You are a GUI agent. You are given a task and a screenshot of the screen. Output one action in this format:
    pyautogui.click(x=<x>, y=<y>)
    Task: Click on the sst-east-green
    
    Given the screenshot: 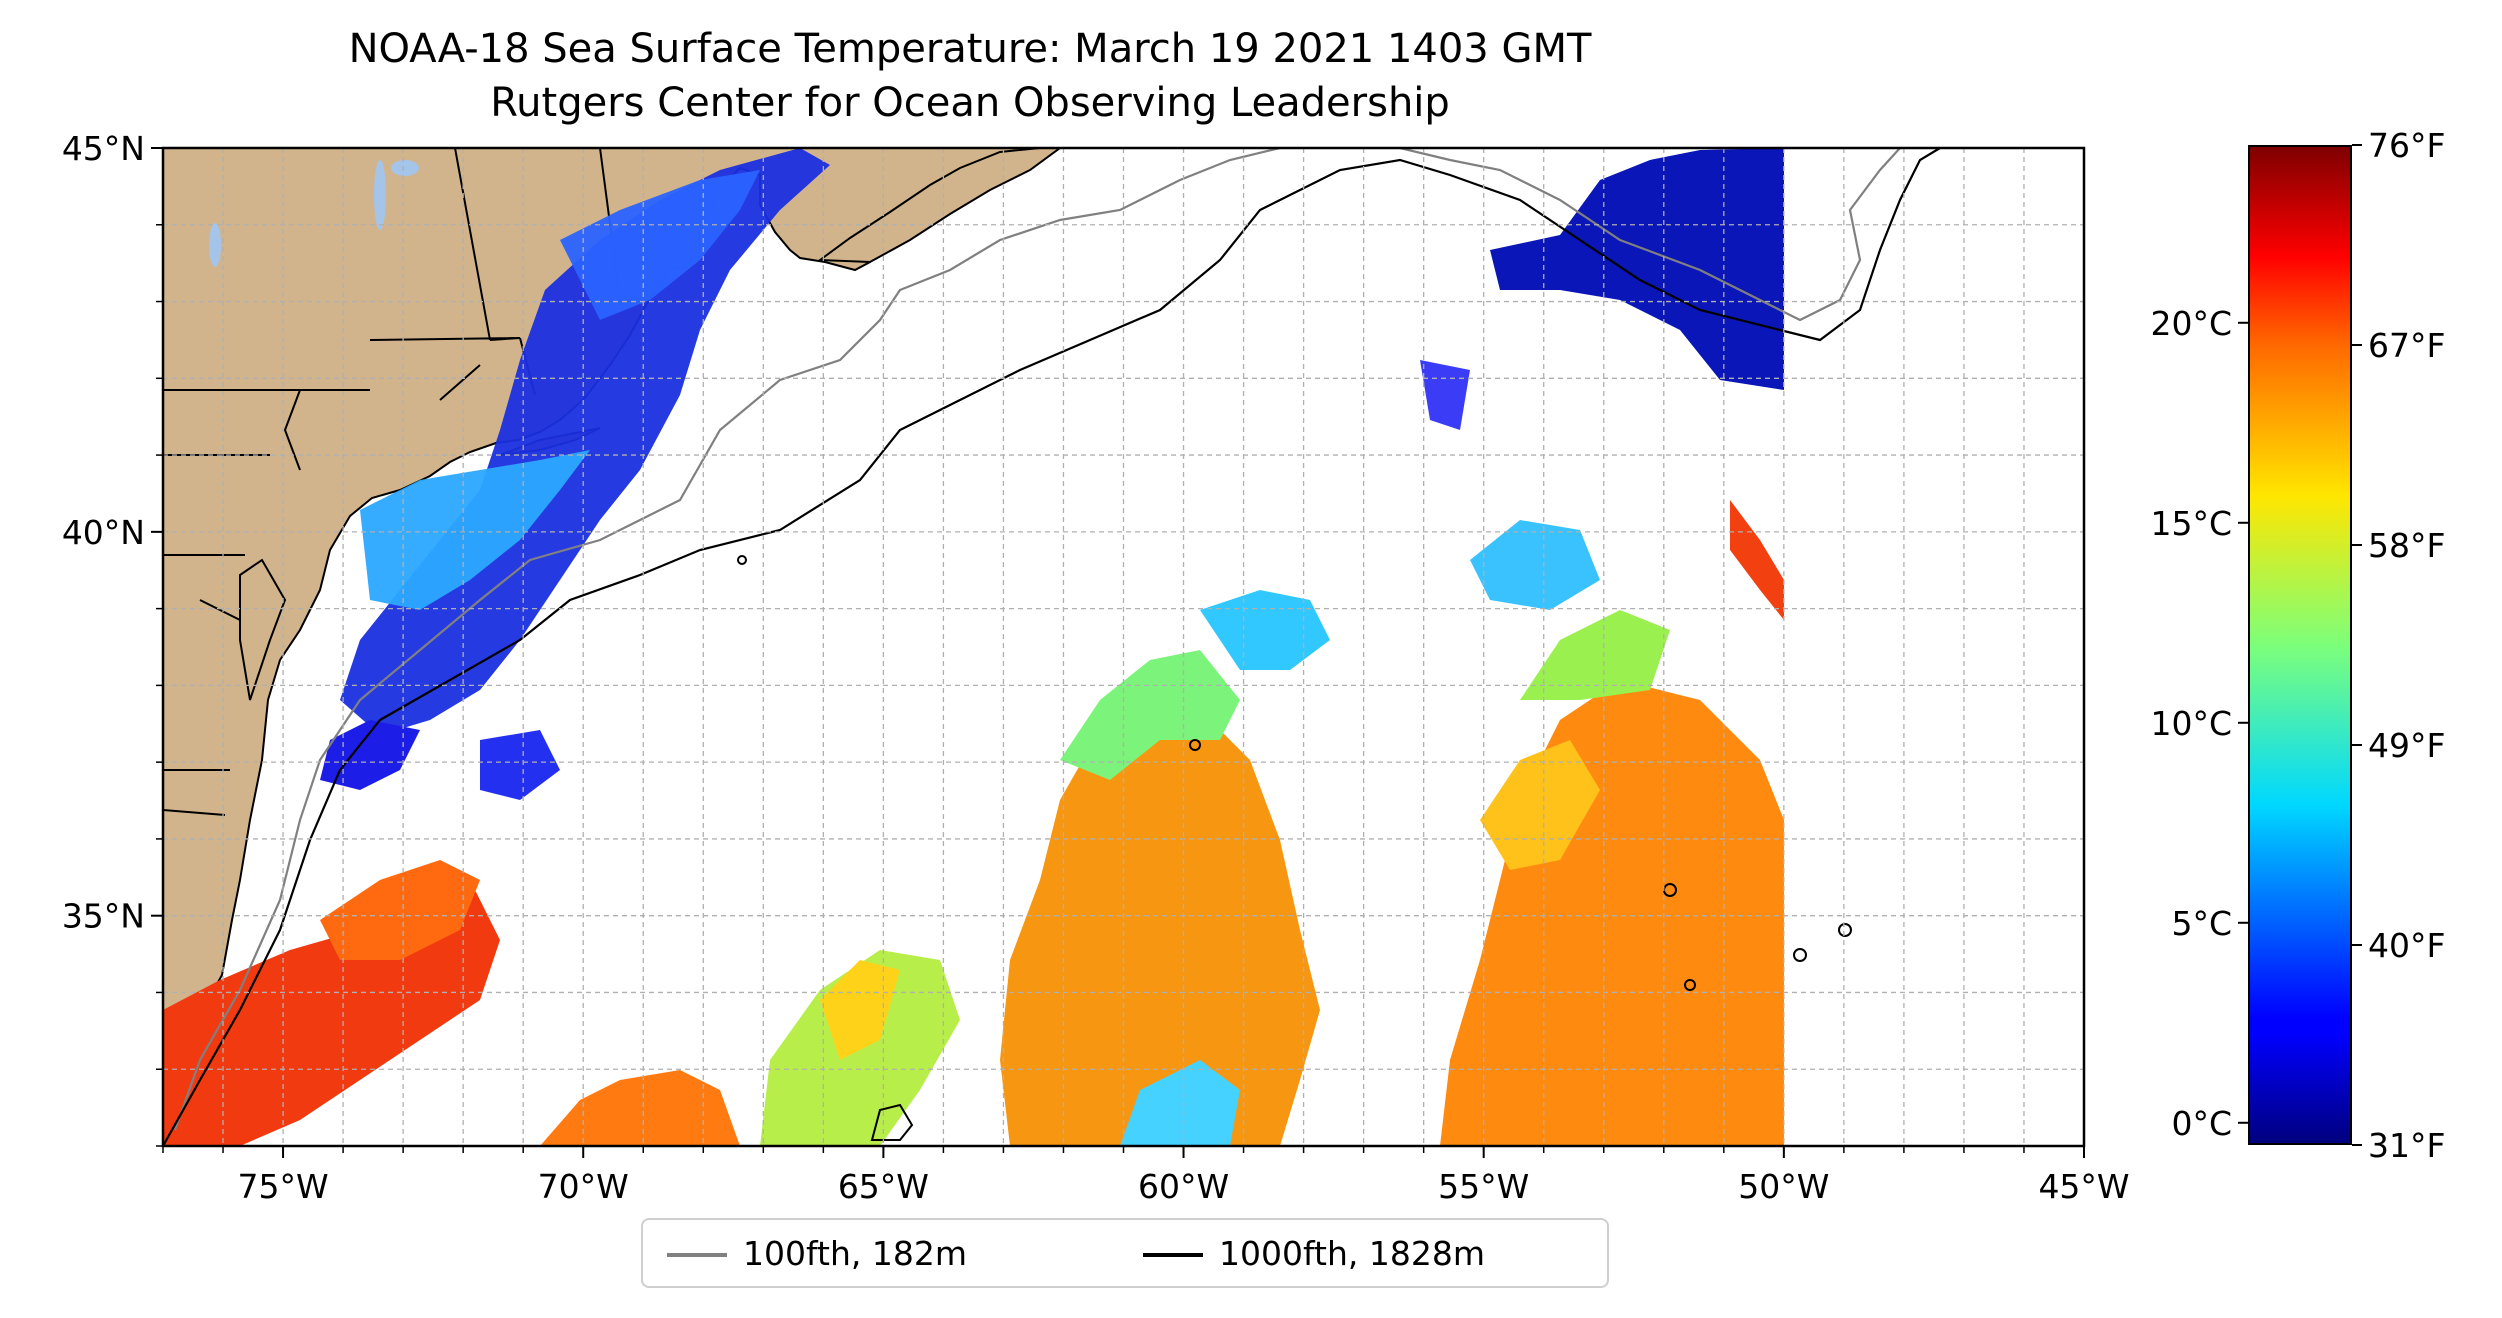 What is the action you would take?
    pyautogui.click(x=1595, y=655)
    